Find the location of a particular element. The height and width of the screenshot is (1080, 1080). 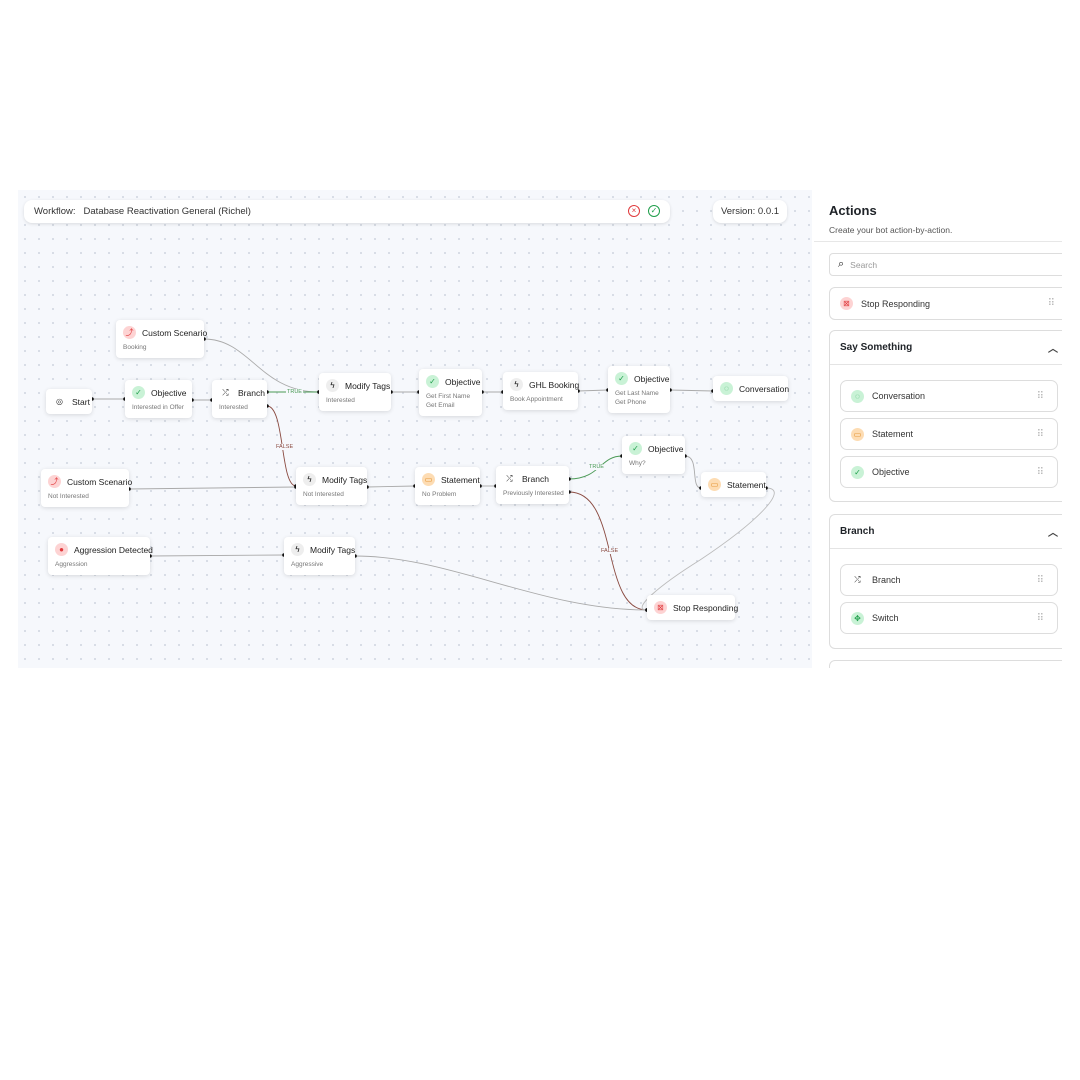

node-subtitle-line: Interested is located at coordinates (340, 400).